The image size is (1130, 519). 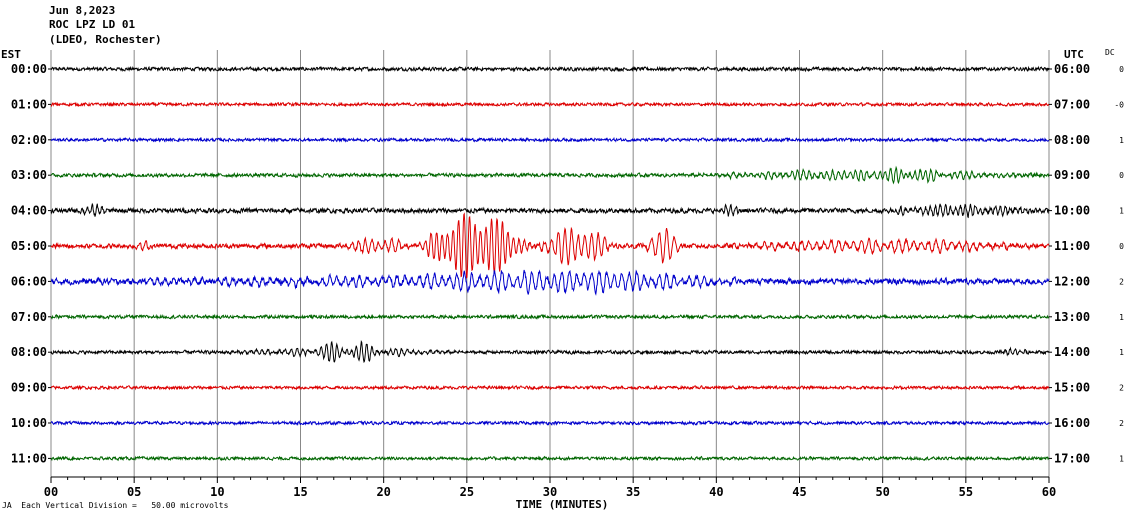 I want to click on utc-hour-label: 09:00, so click(x=1072, y=175).